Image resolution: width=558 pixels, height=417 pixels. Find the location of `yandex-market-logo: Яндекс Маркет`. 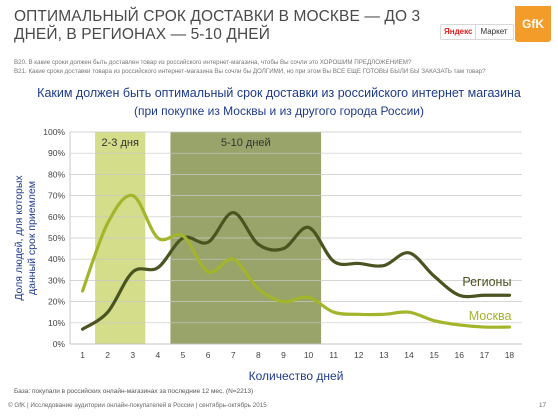

yandex-market-logo: Яндекс Маркет is located at coordinates (477, 32).